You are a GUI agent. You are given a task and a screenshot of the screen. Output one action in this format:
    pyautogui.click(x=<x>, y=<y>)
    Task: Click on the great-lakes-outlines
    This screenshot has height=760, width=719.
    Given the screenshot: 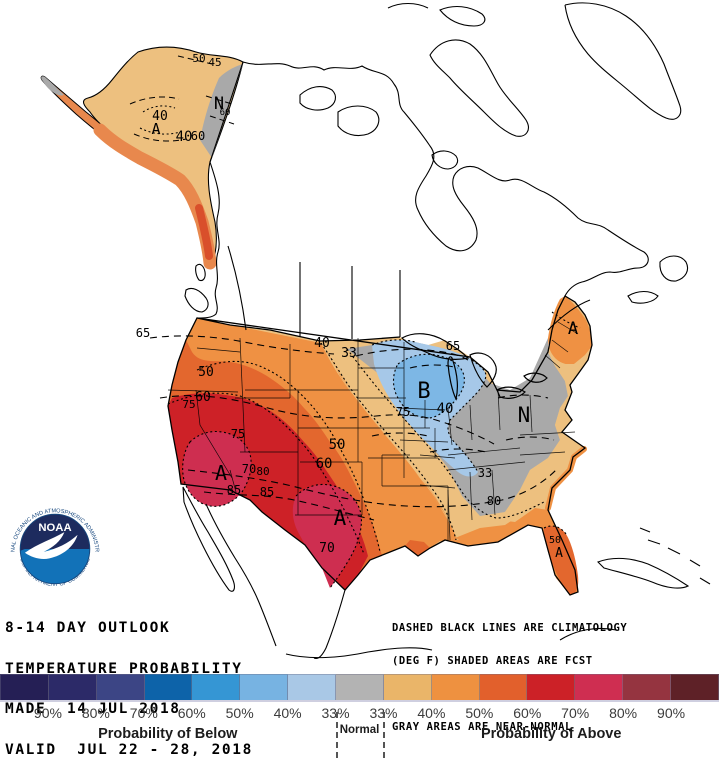 What is the action you would take?
    pyautogui.click(x=474, y=367)
    